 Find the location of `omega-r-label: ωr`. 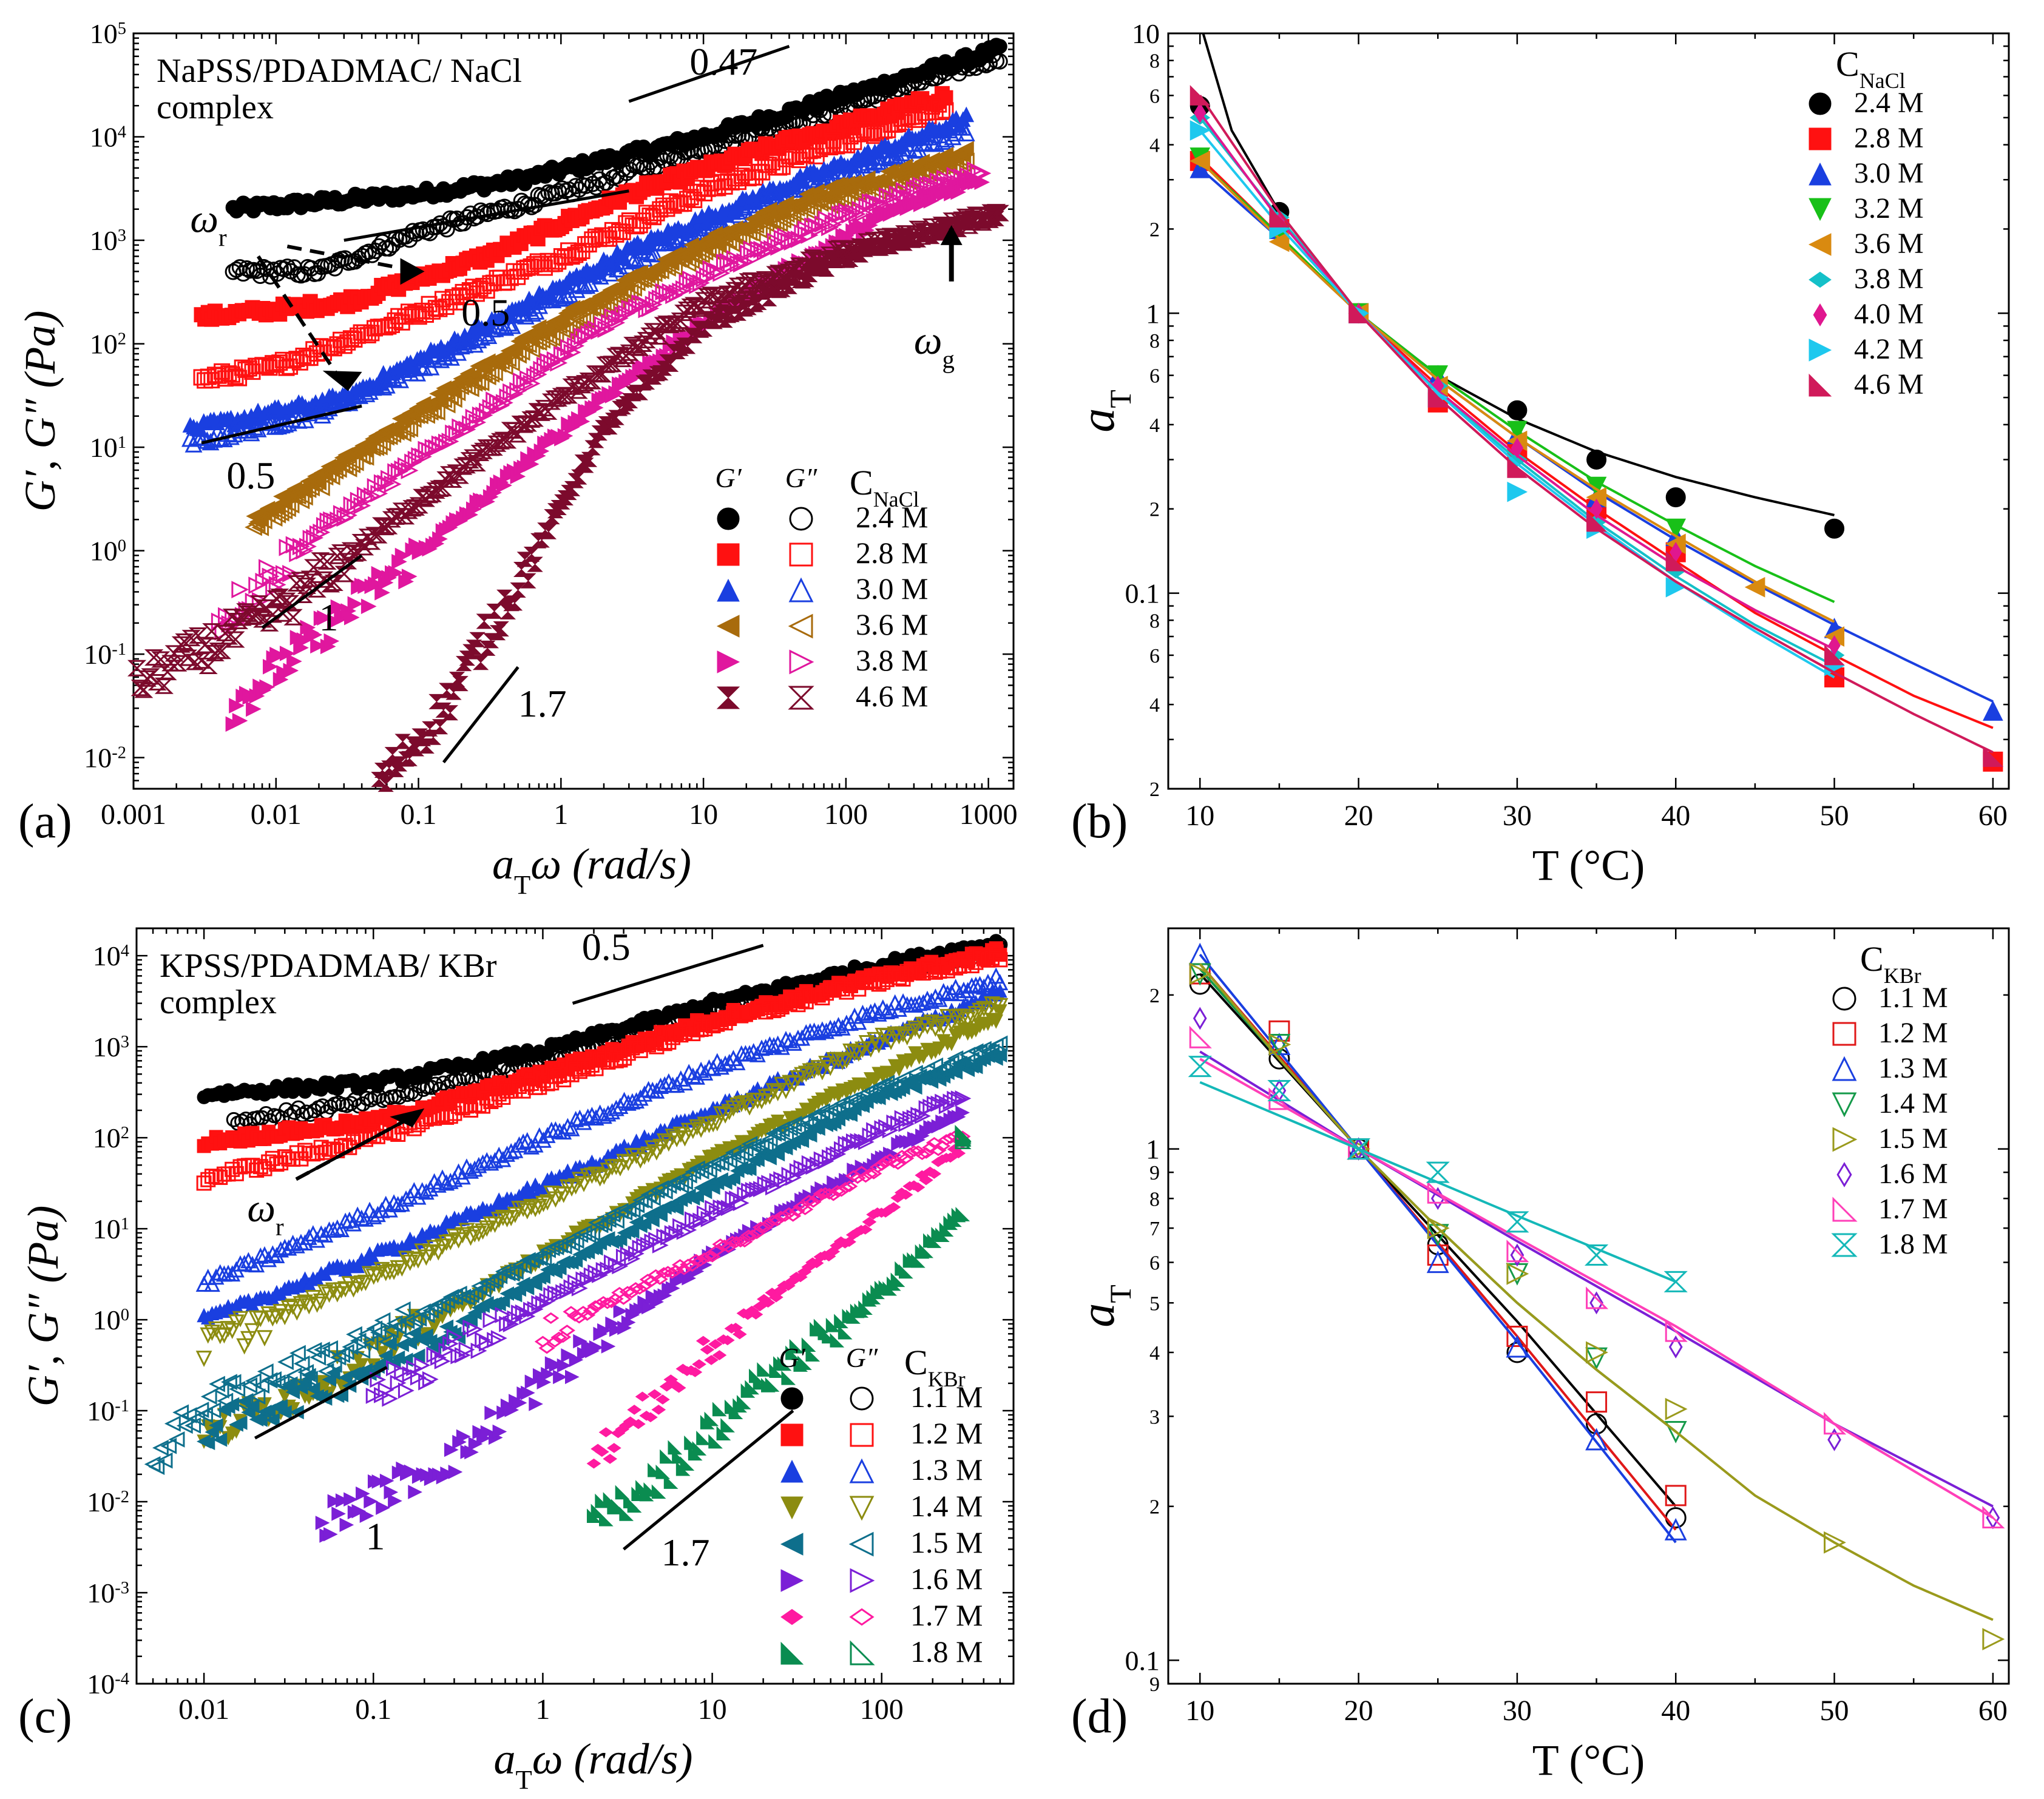

omega-r-label: ωr is located at coordinates (208, 224).